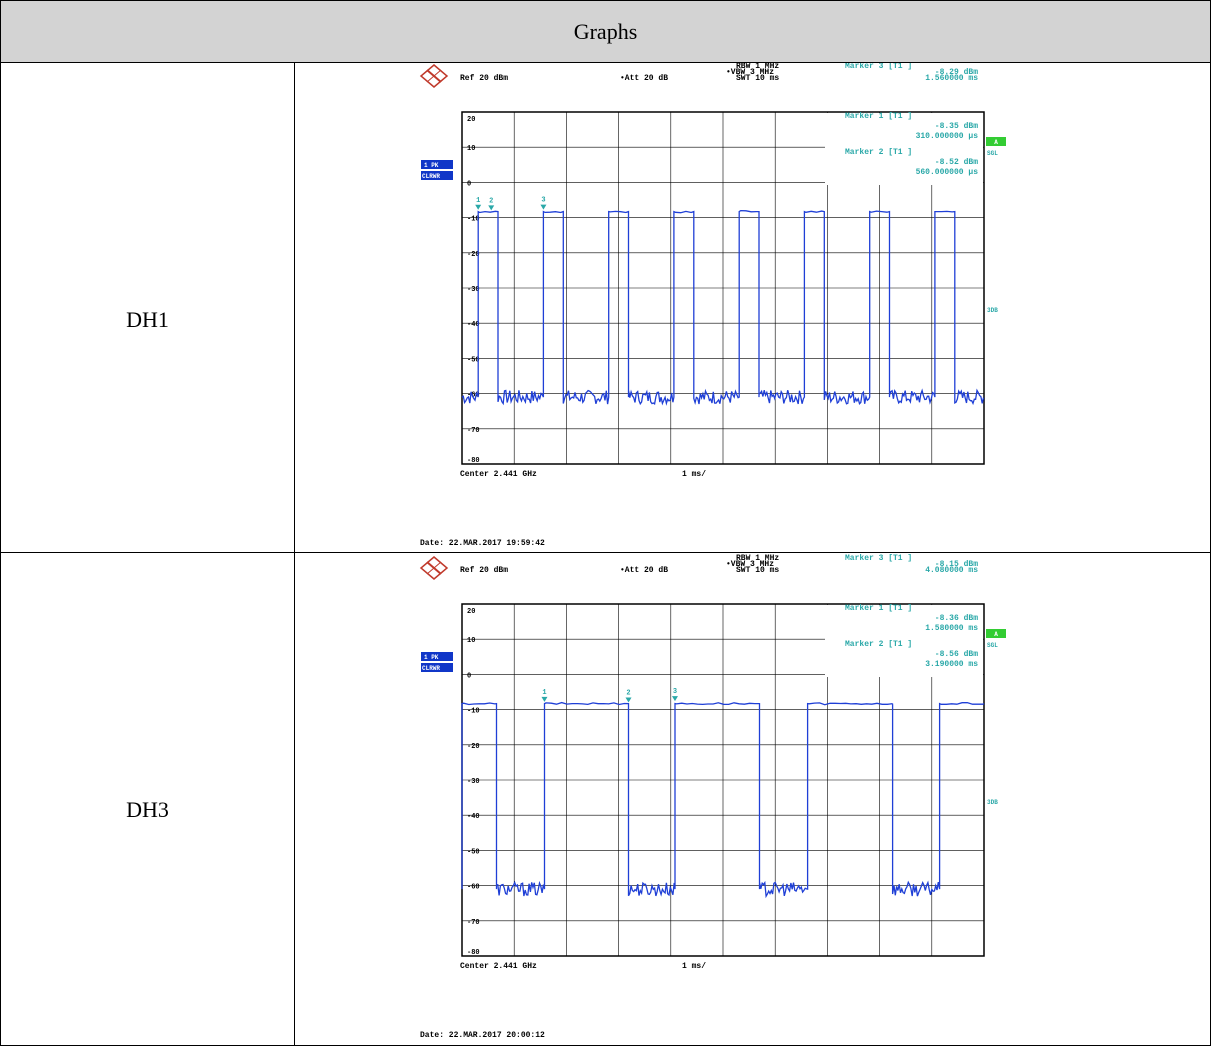  What do you see at coordinates (482, 1035) in the screenshot?
I see `capture-date-label: Date: 22.MAR.2017 20:00:12` at bounding box center [482, 1035].